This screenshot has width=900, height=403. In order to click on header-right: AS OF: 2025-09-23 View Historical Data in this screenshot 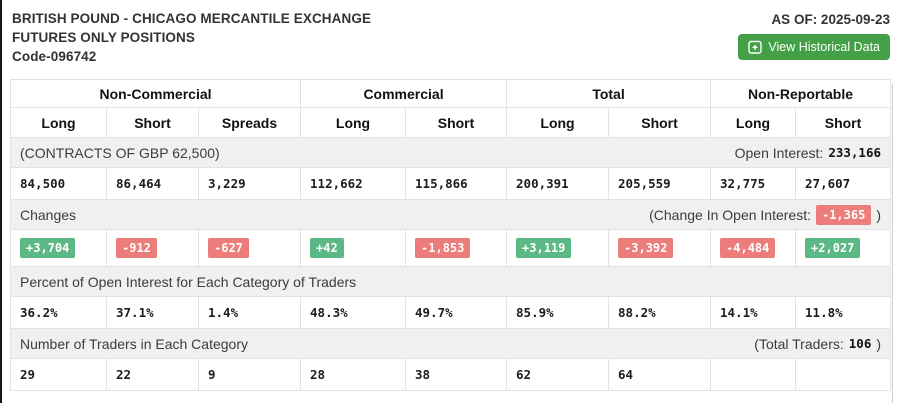, I will do `click(814, 34)`.